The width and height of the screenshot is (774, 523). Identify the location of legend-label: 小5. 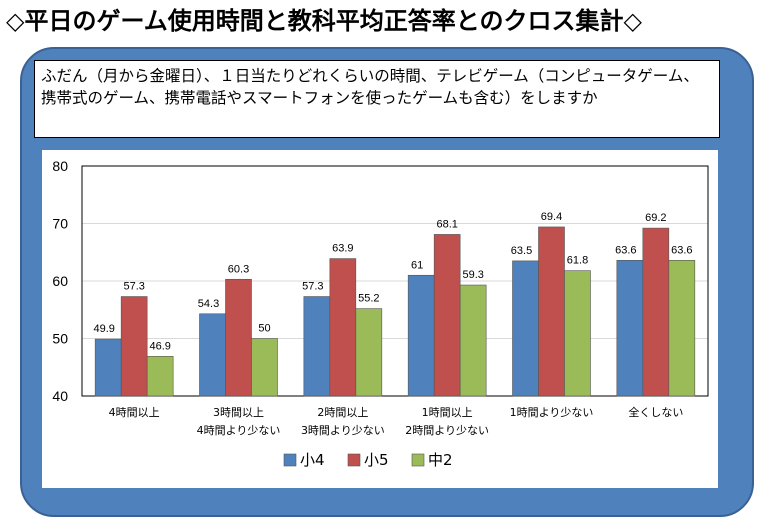
(376, 460).